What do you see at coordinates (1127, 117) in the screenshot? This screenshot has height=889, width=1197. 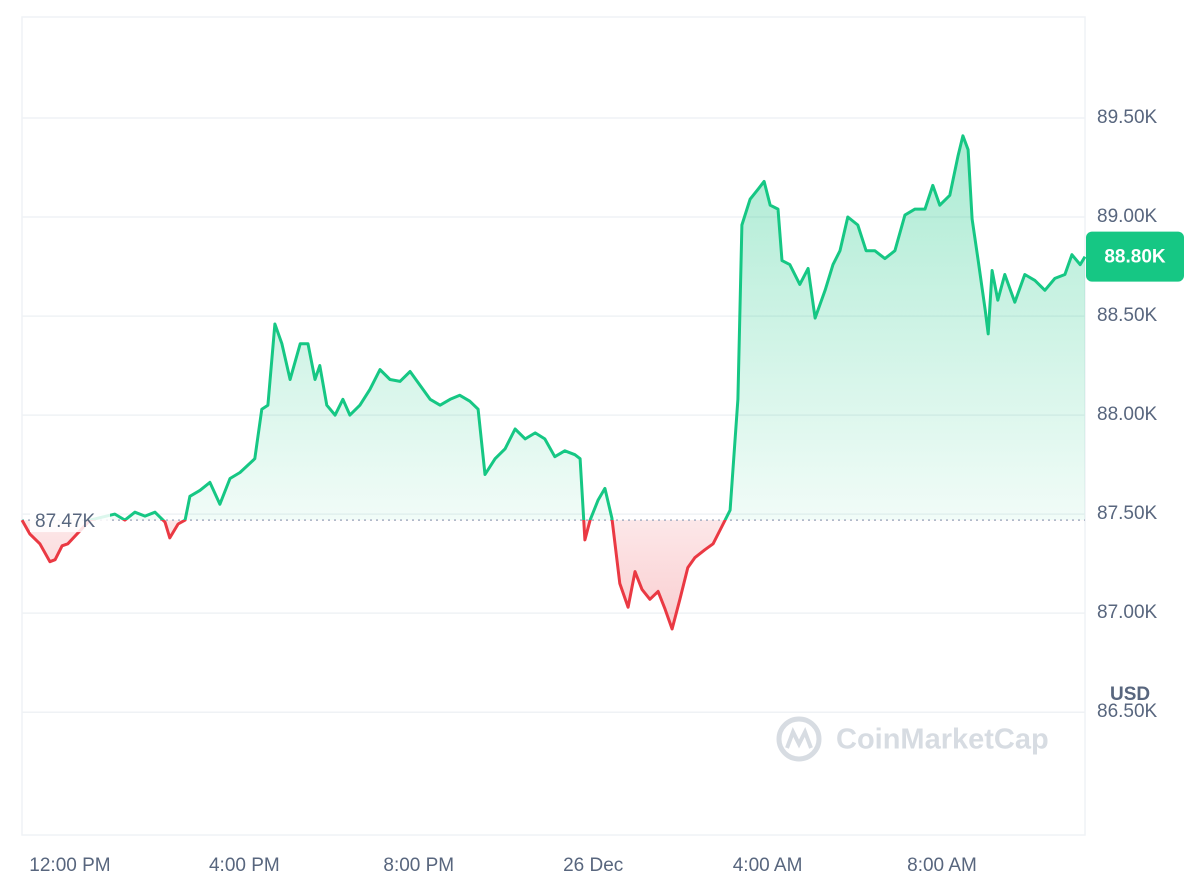 I see `y-tick-label: 89.50K` at bounding box center [1127, 117].